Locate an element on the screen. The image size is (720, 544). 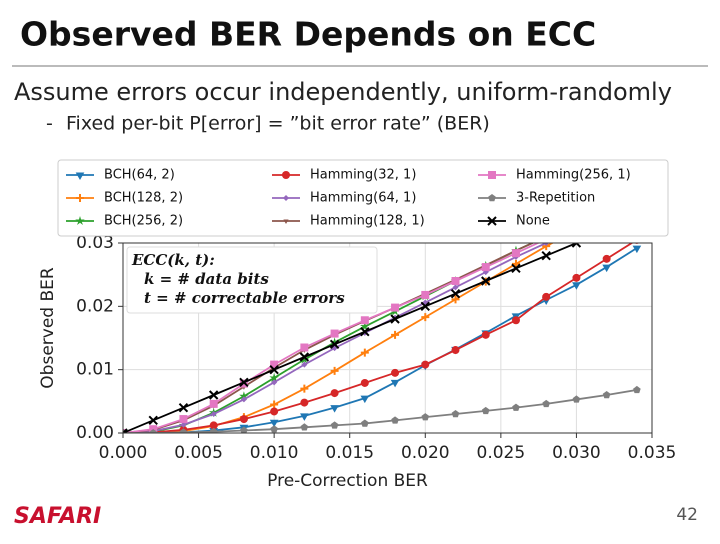
logo: SAFARI is located at coordinates (57, 516).